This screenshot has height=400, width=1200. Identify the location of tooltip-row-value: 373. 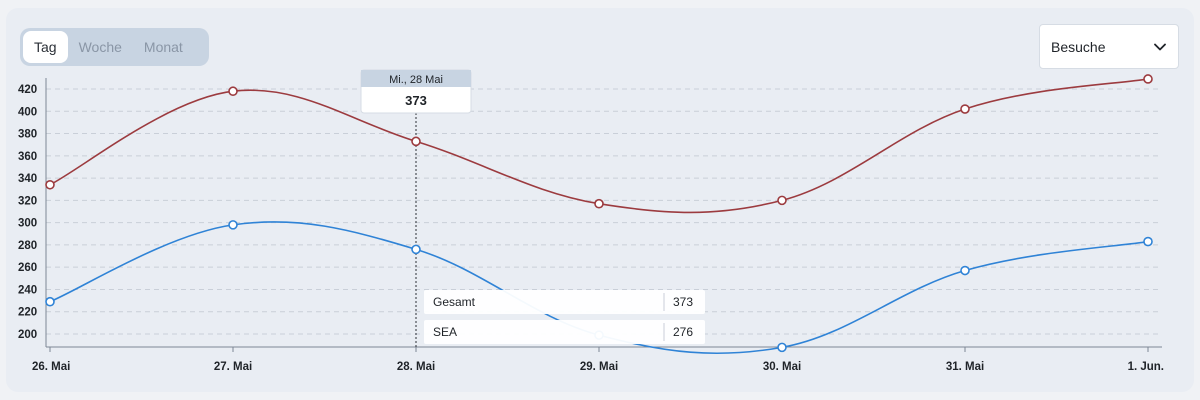
(683, 302).